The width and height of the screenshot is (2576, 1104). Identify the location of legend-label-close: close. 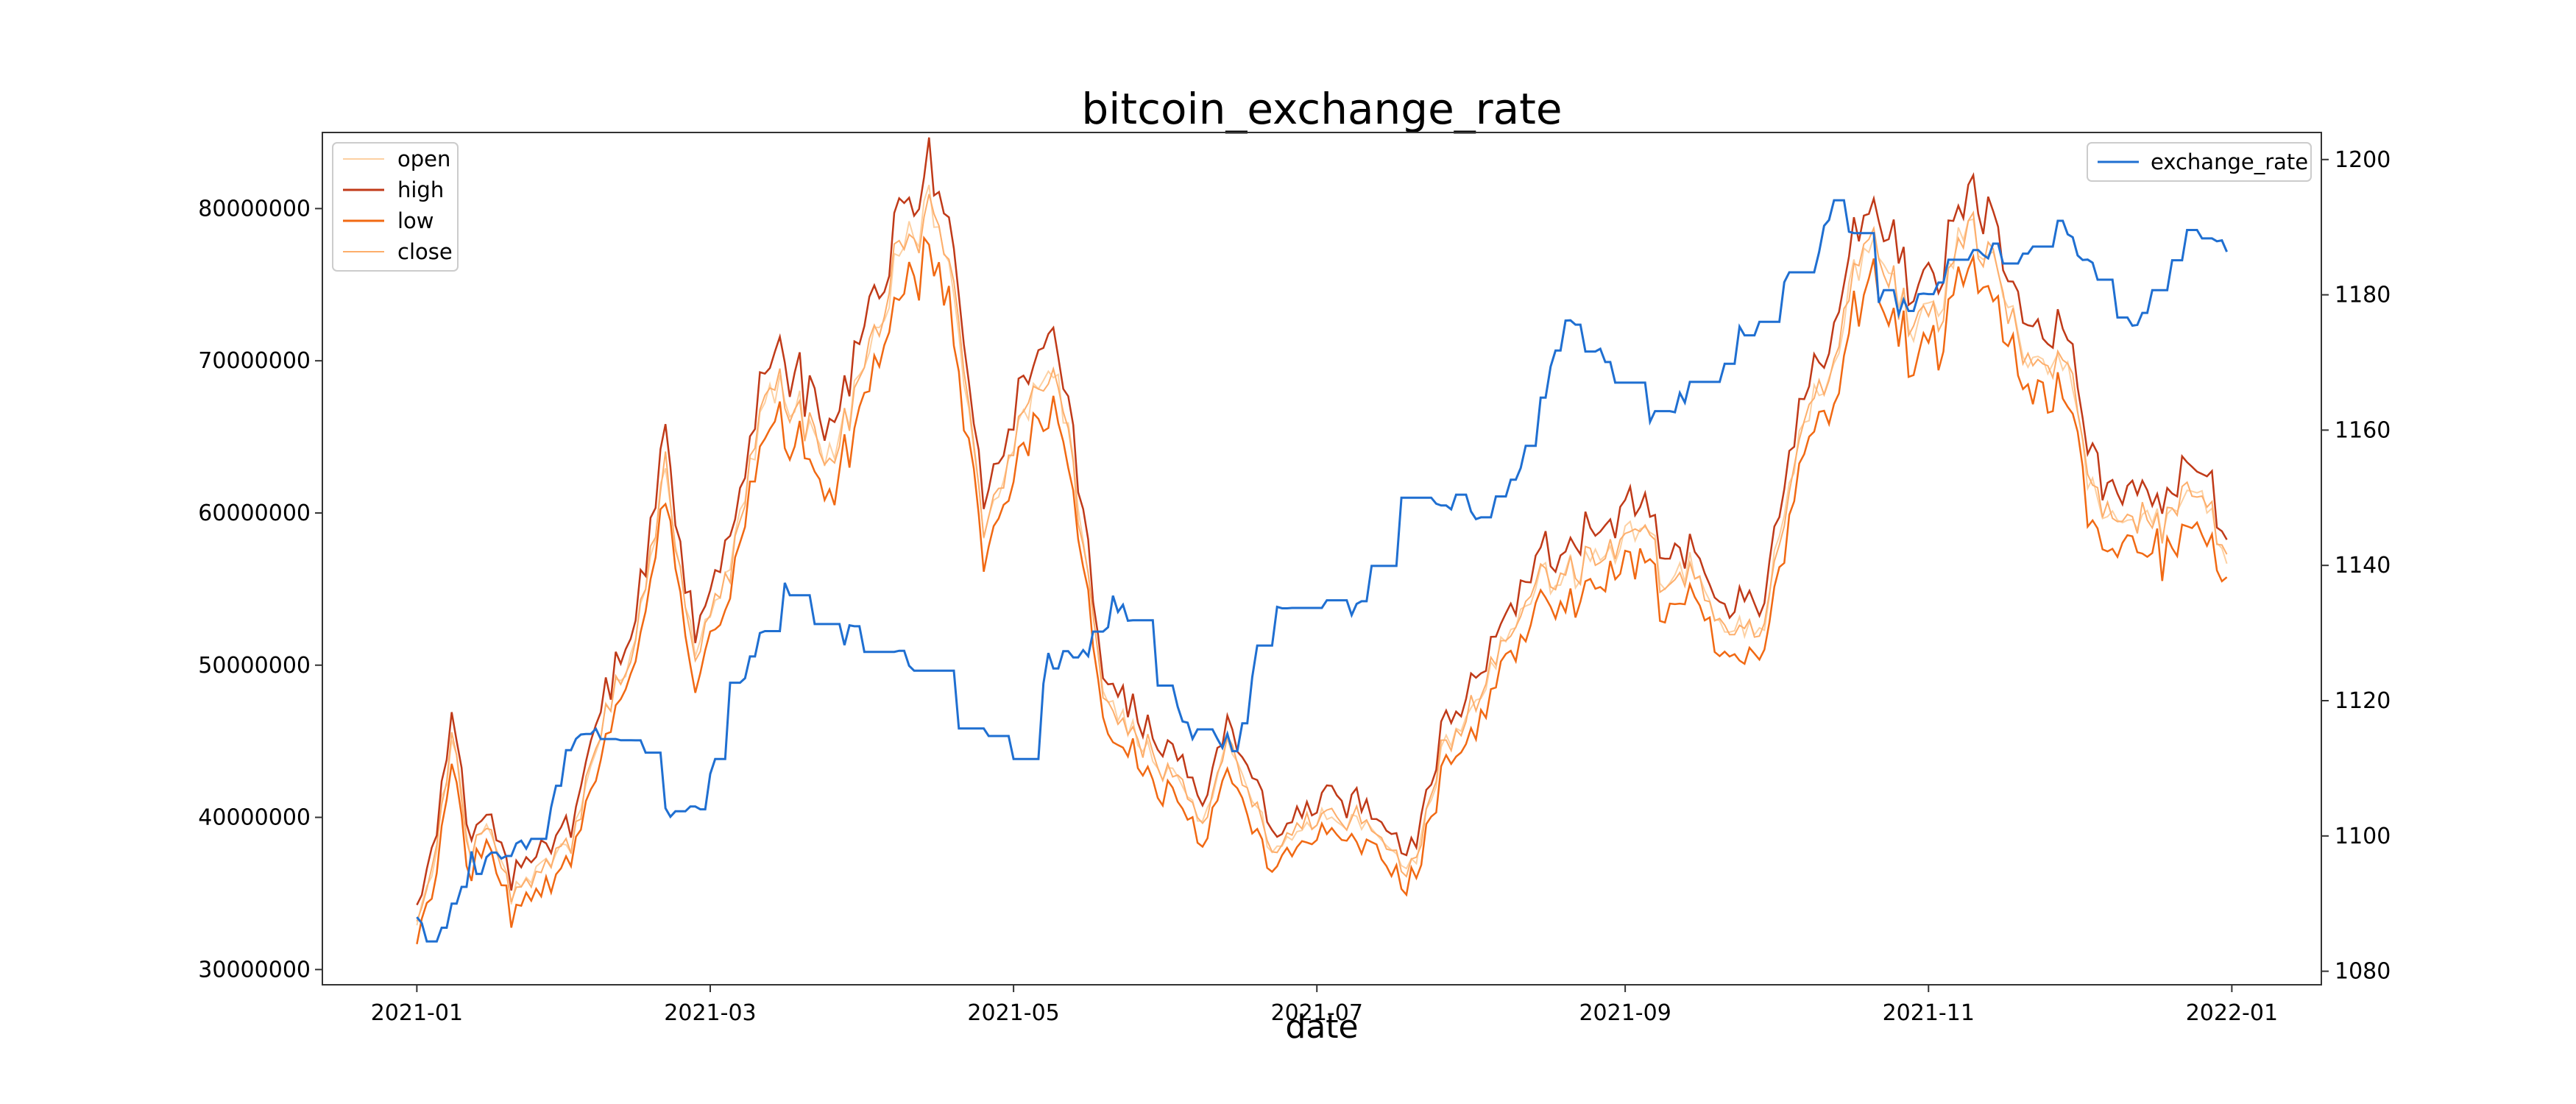
(425, 251).